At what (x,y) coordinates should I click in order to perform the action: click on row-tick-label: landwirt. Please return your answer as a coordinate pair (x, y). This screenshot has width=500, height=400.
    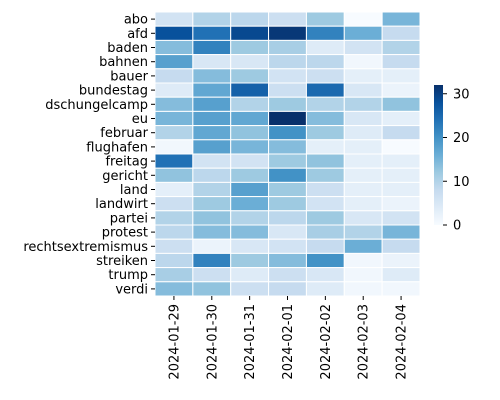
    Looking at the image, I should click on (121, 204).